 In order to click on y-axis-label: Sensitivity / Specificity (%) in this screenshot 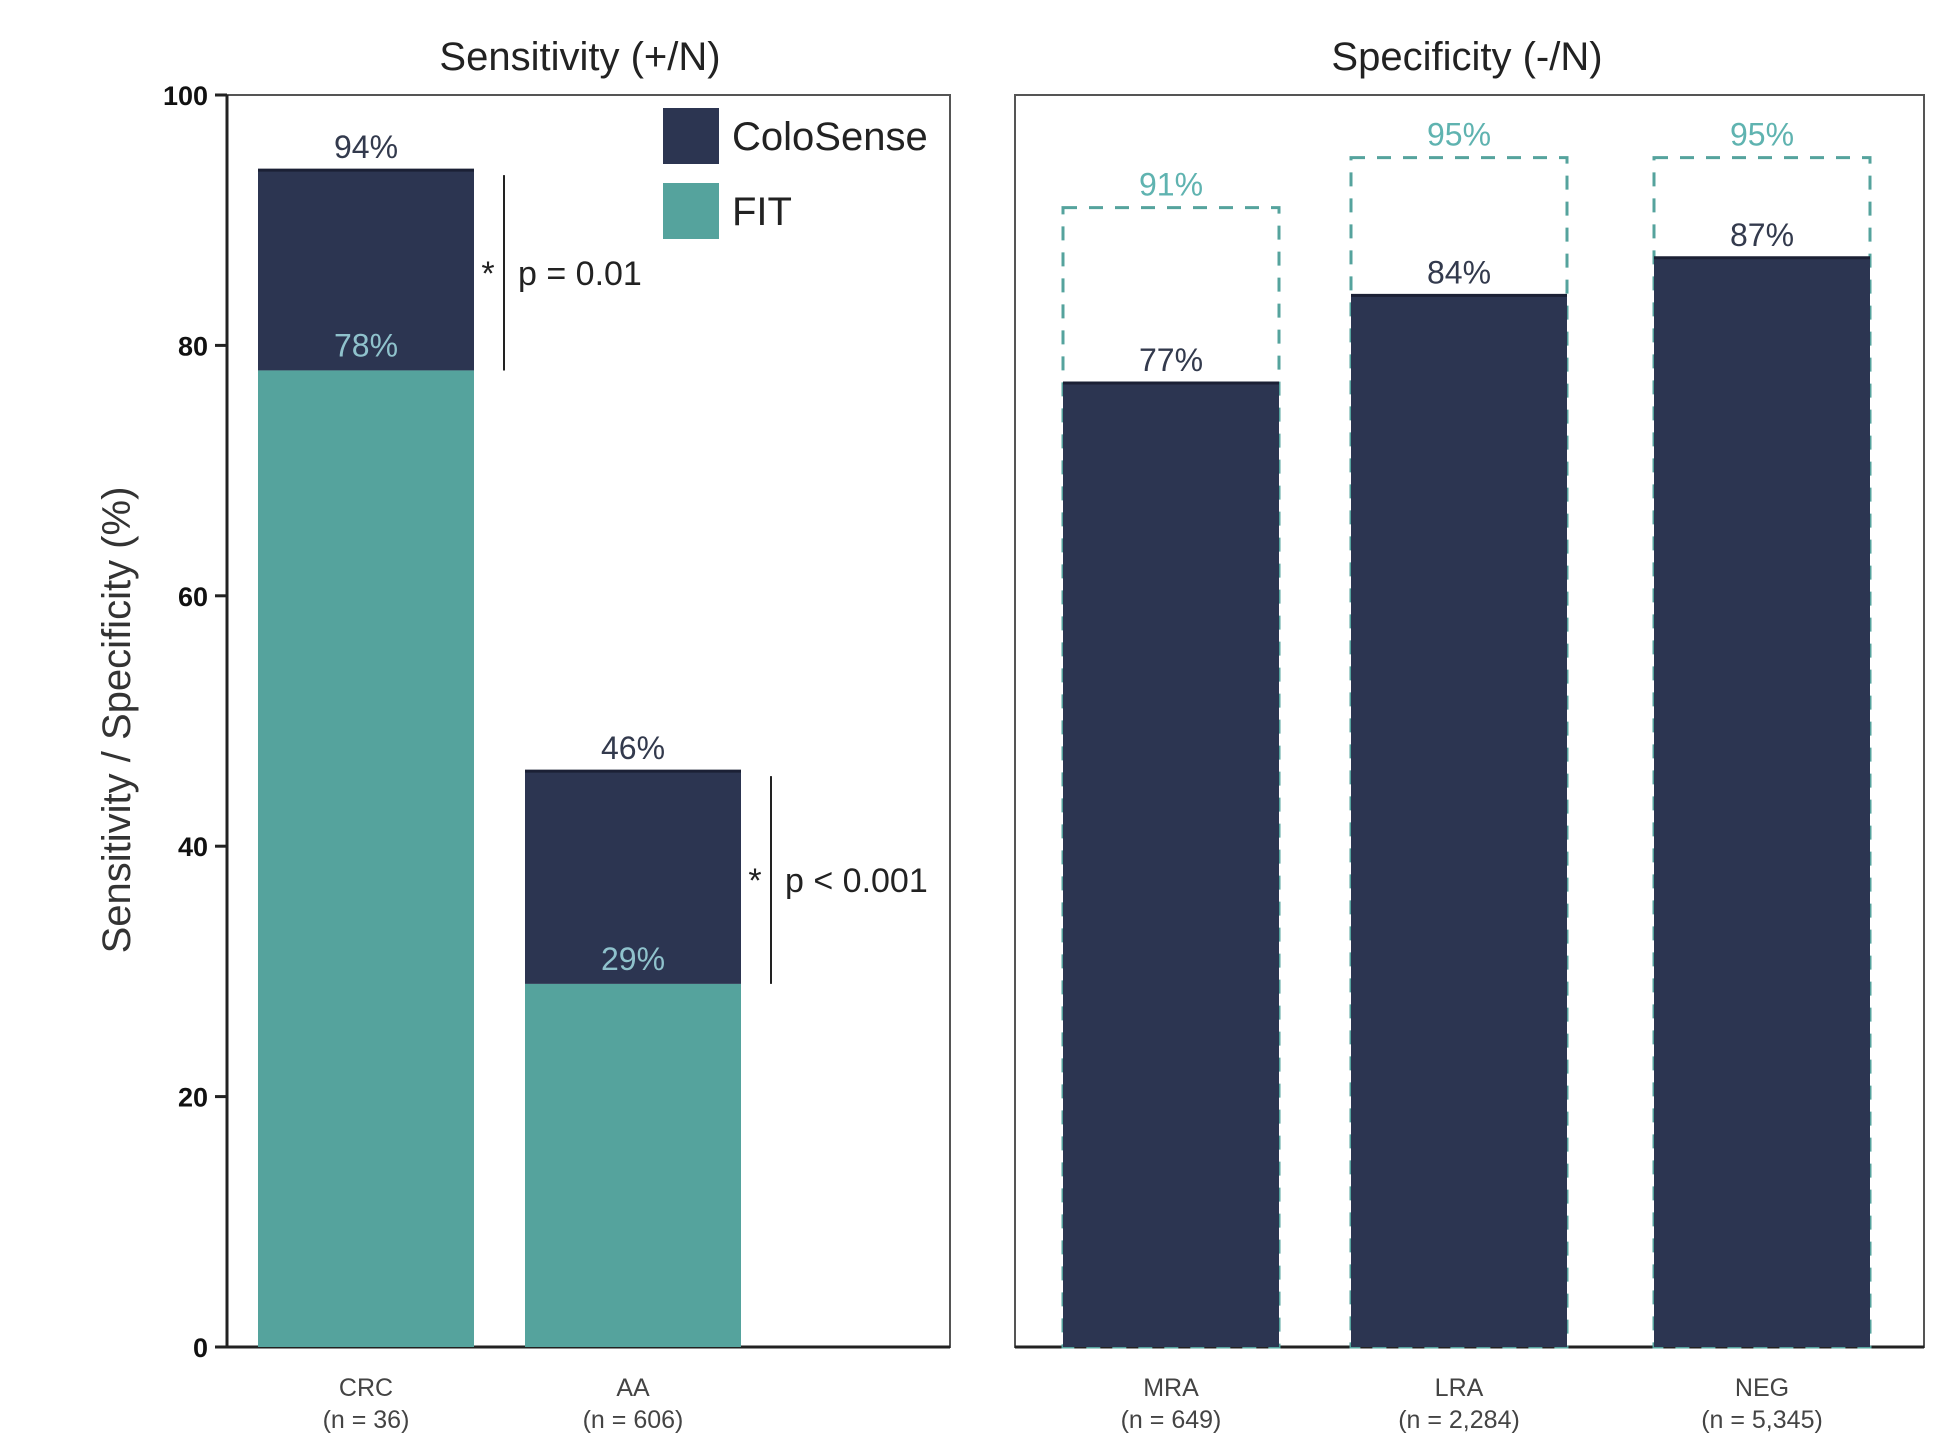, I will do `click(117, 720)`.